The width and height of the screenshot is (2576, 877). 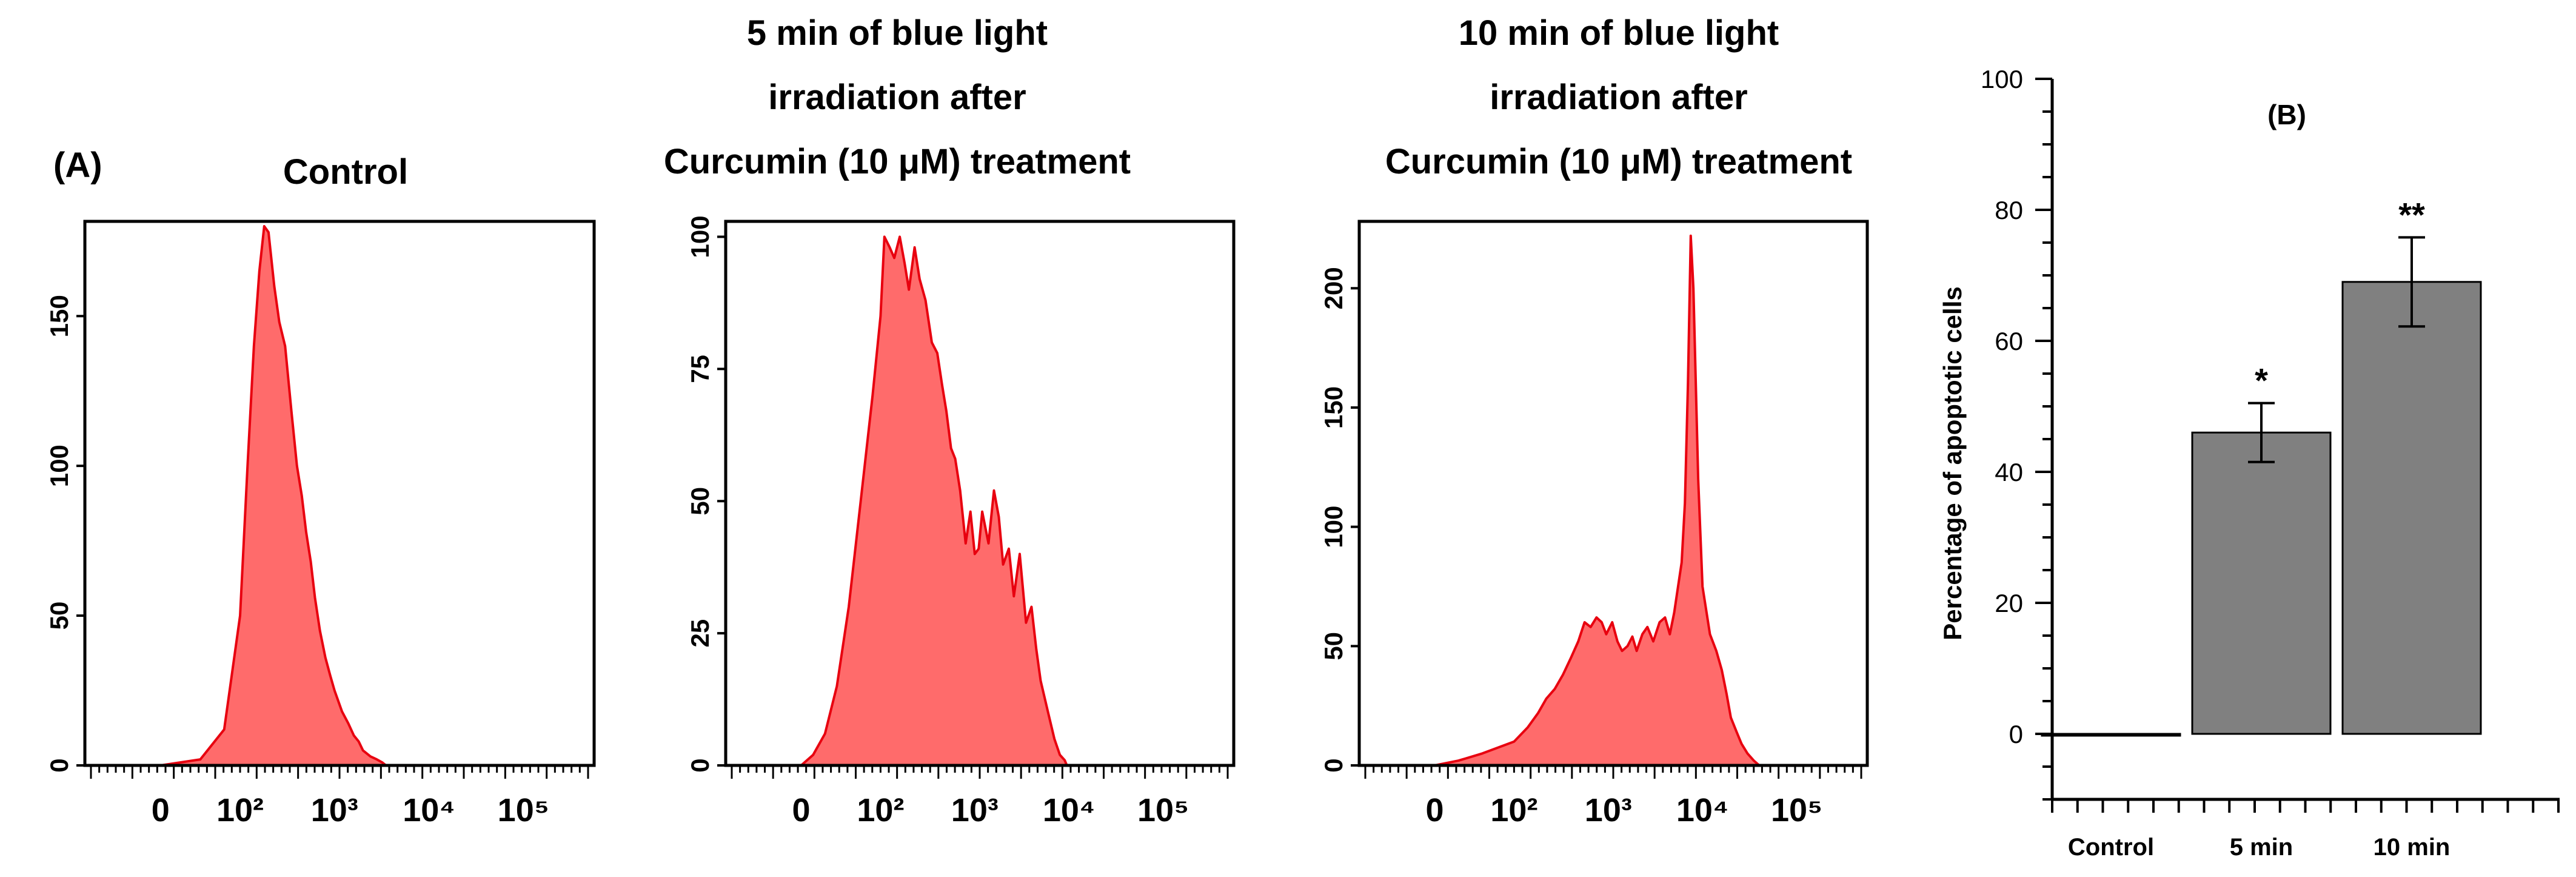 What do you see at coordinates (2411, 508) in the screenshot?
I see `bar-10-min` at bounding box center [2411, 508].